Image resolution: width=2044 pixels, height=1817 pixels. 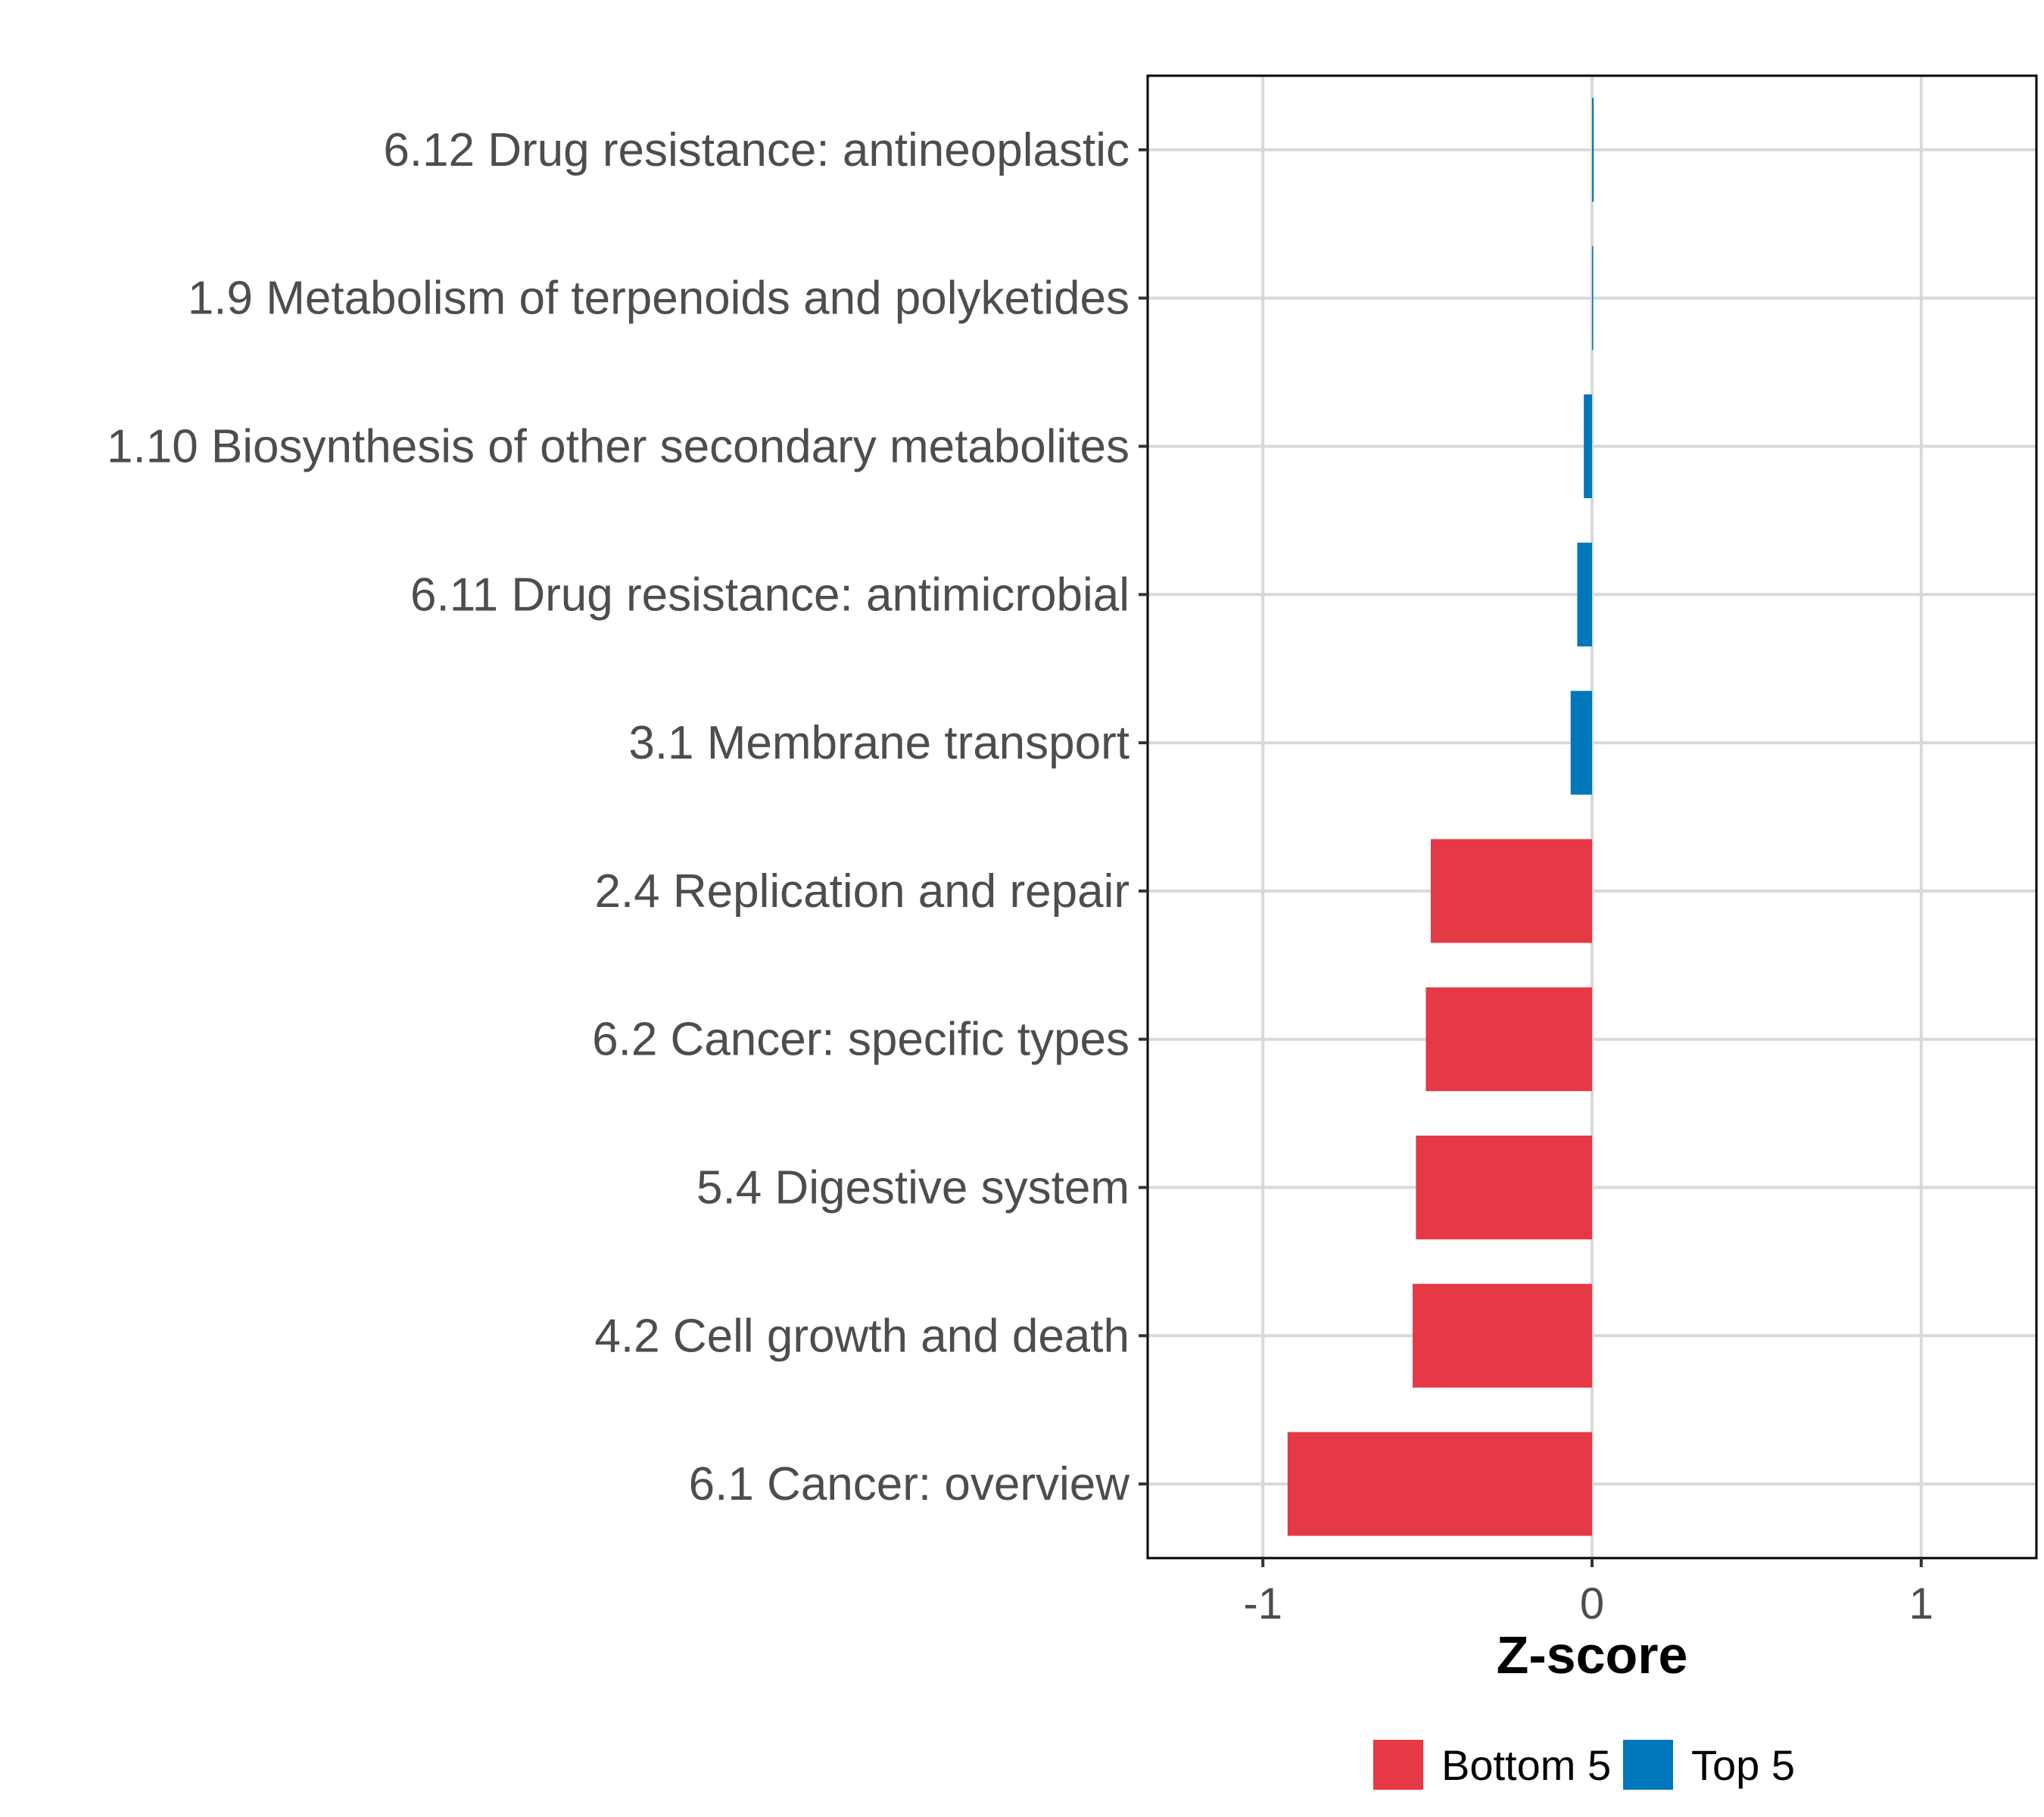 I want to click on bars, so click(x=1440, y=817).